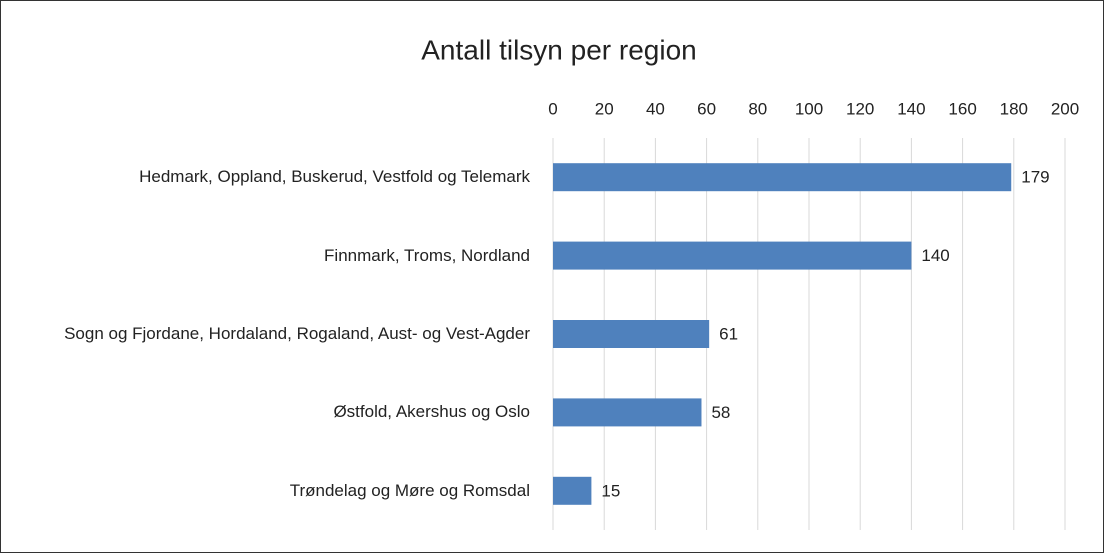  Describe the element at coordinates (431, 412) in the screenshot. I see `category-label: Østfold, Akershus og Oslo` at that location.